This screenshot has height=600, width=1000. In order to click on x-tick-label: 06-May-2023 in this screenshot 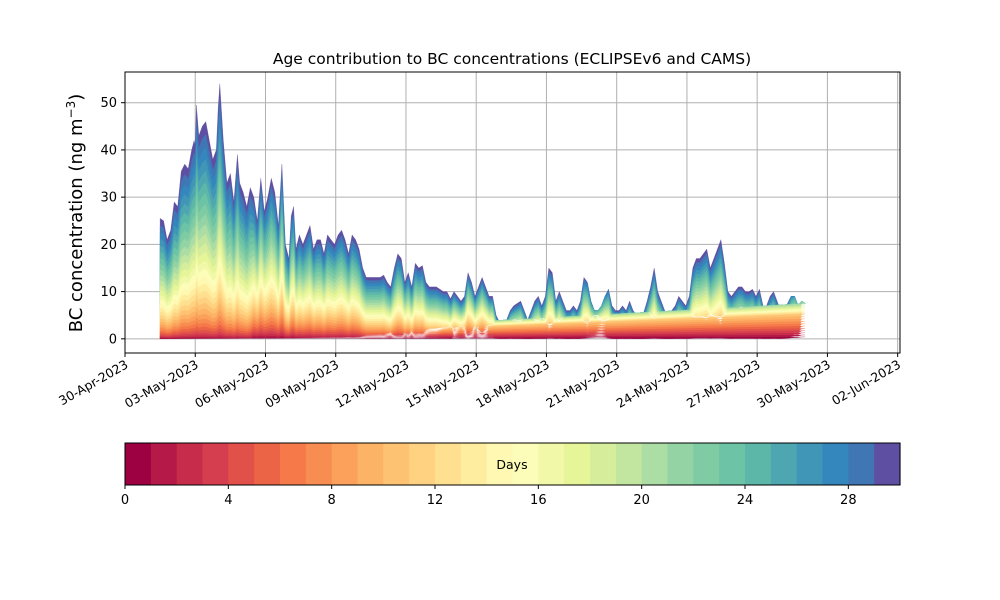, I will do `click(231, 384)`.